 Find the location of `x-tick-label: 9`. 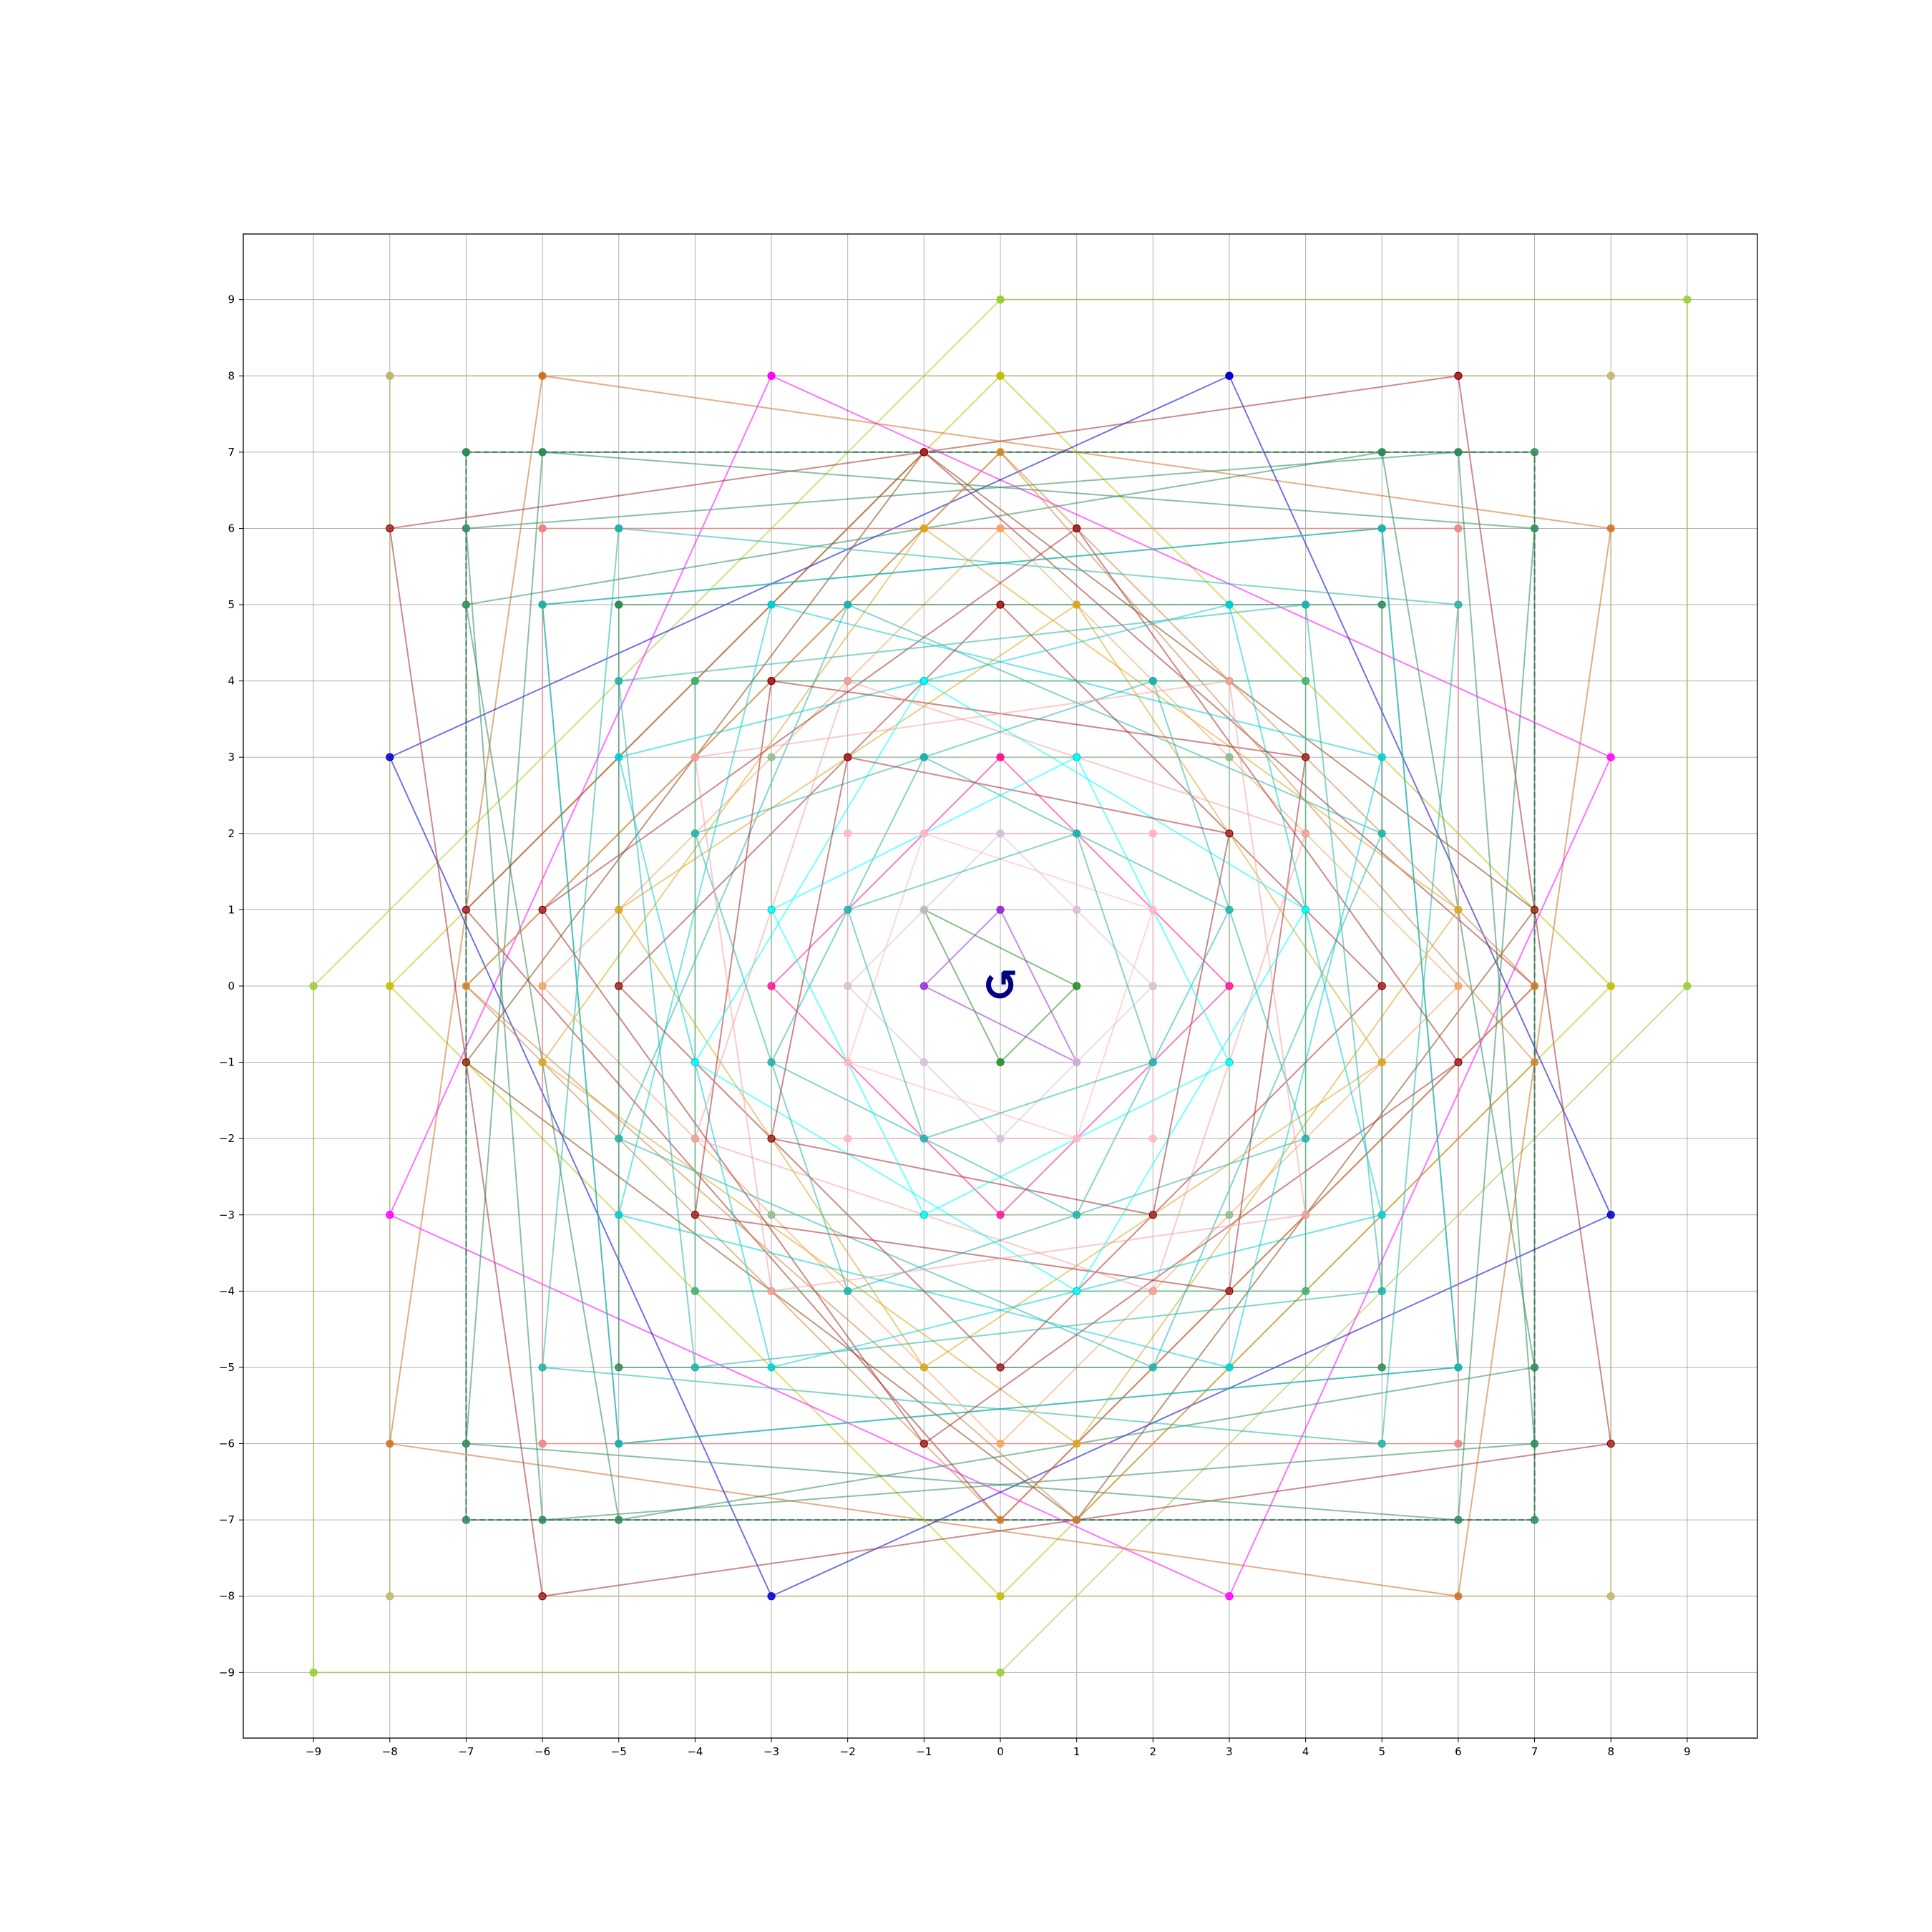

x-tick-label: 9 is located at coordinates (1687, 1751).